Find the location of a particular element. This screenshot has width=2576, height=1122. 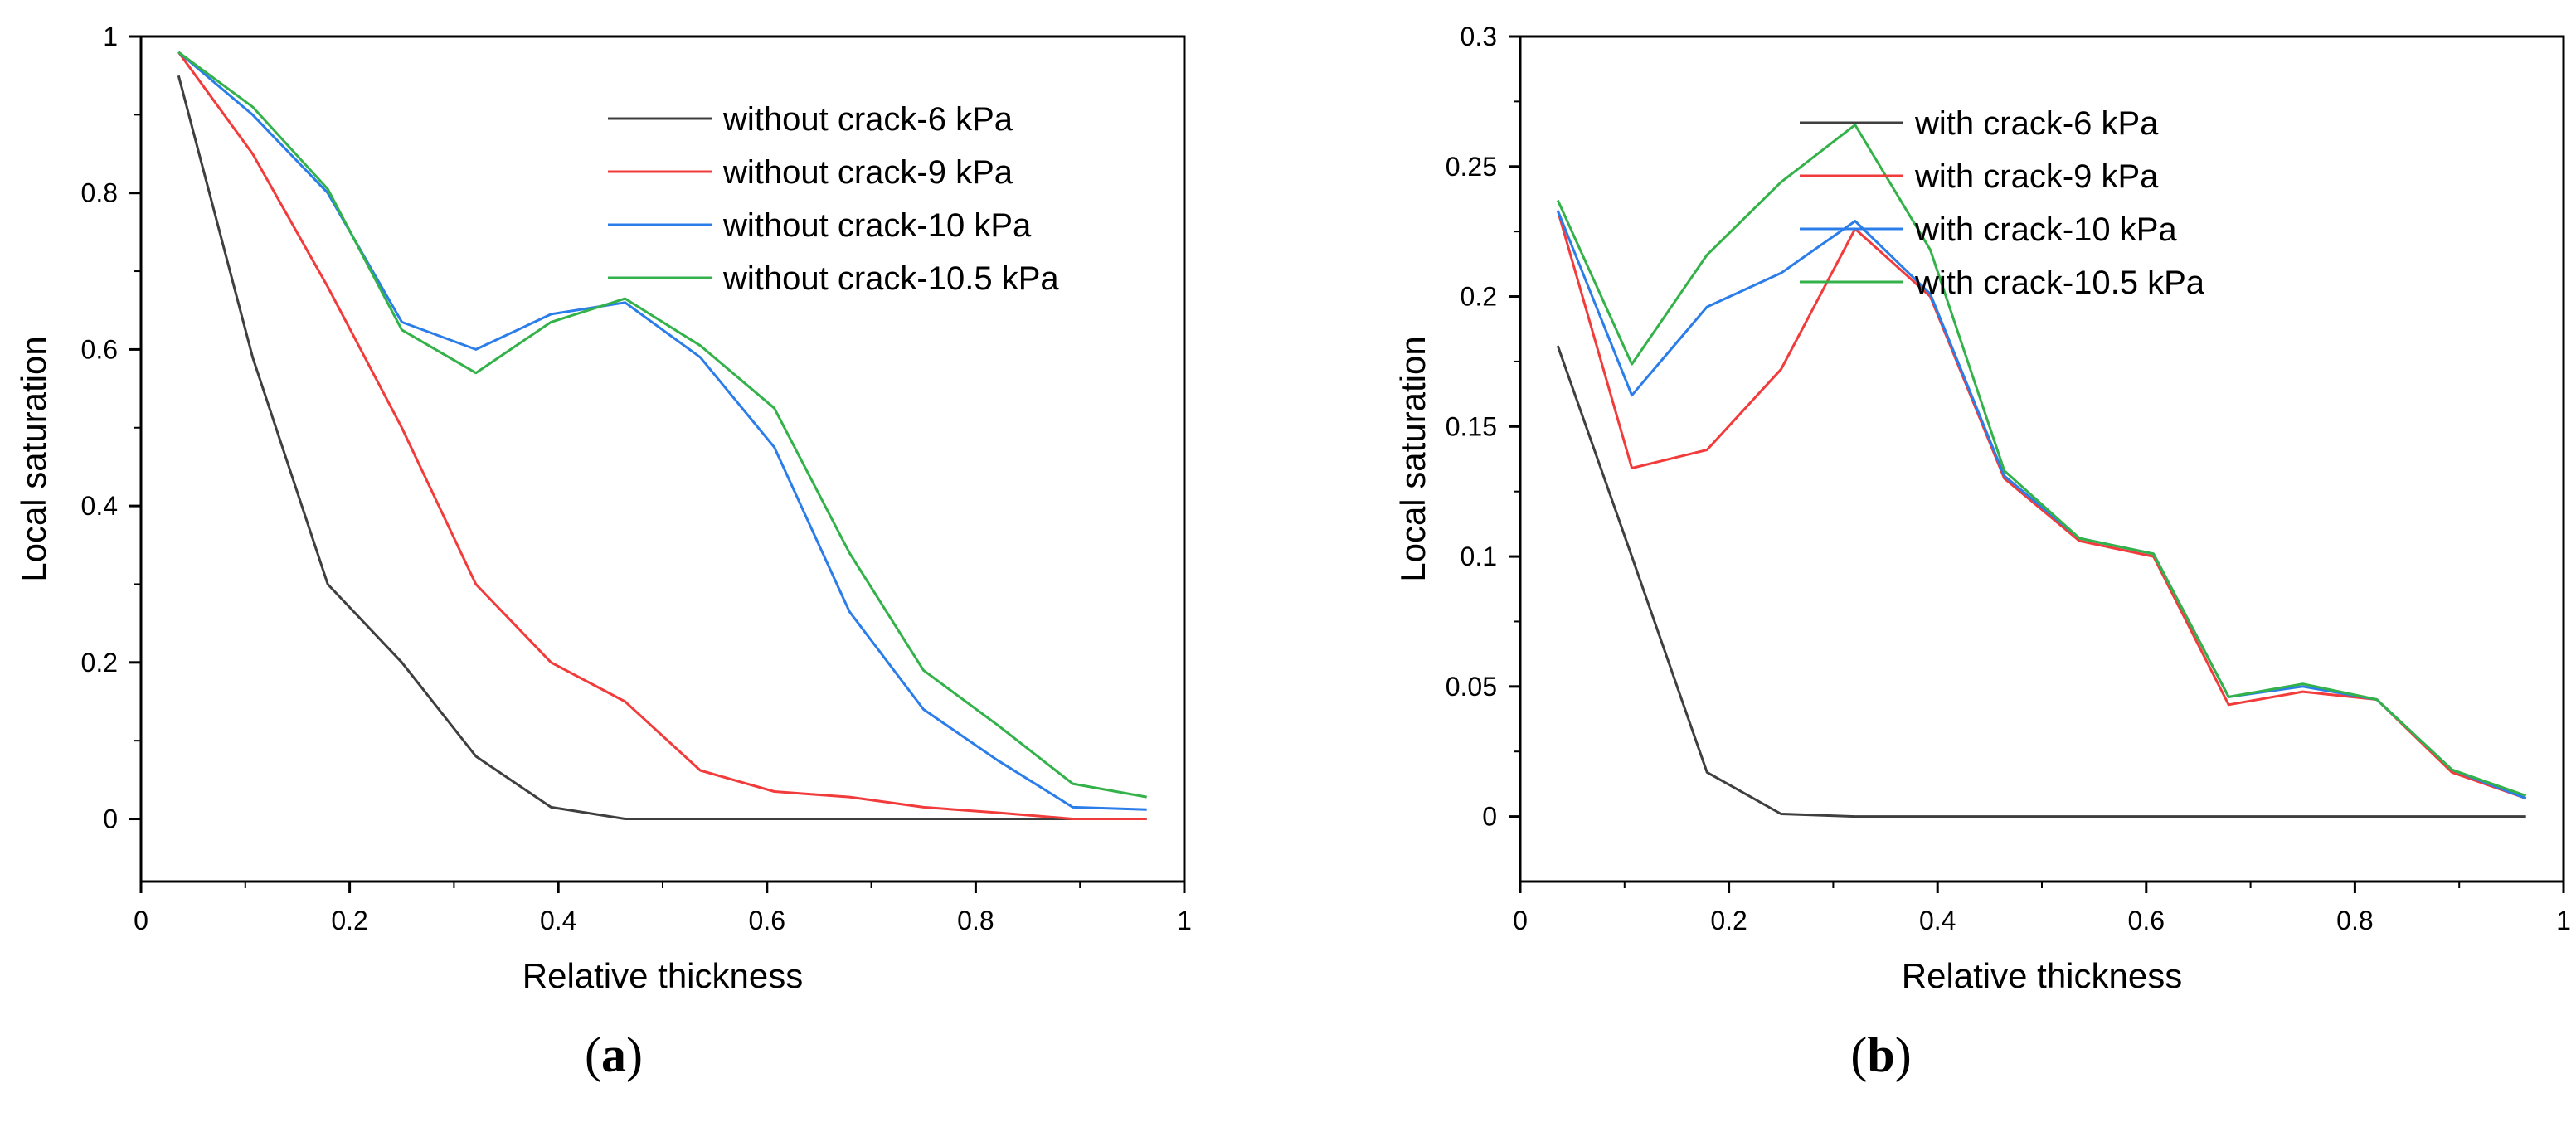

legend-label: without crack-10 kPa is located at coordinates (877, 225).